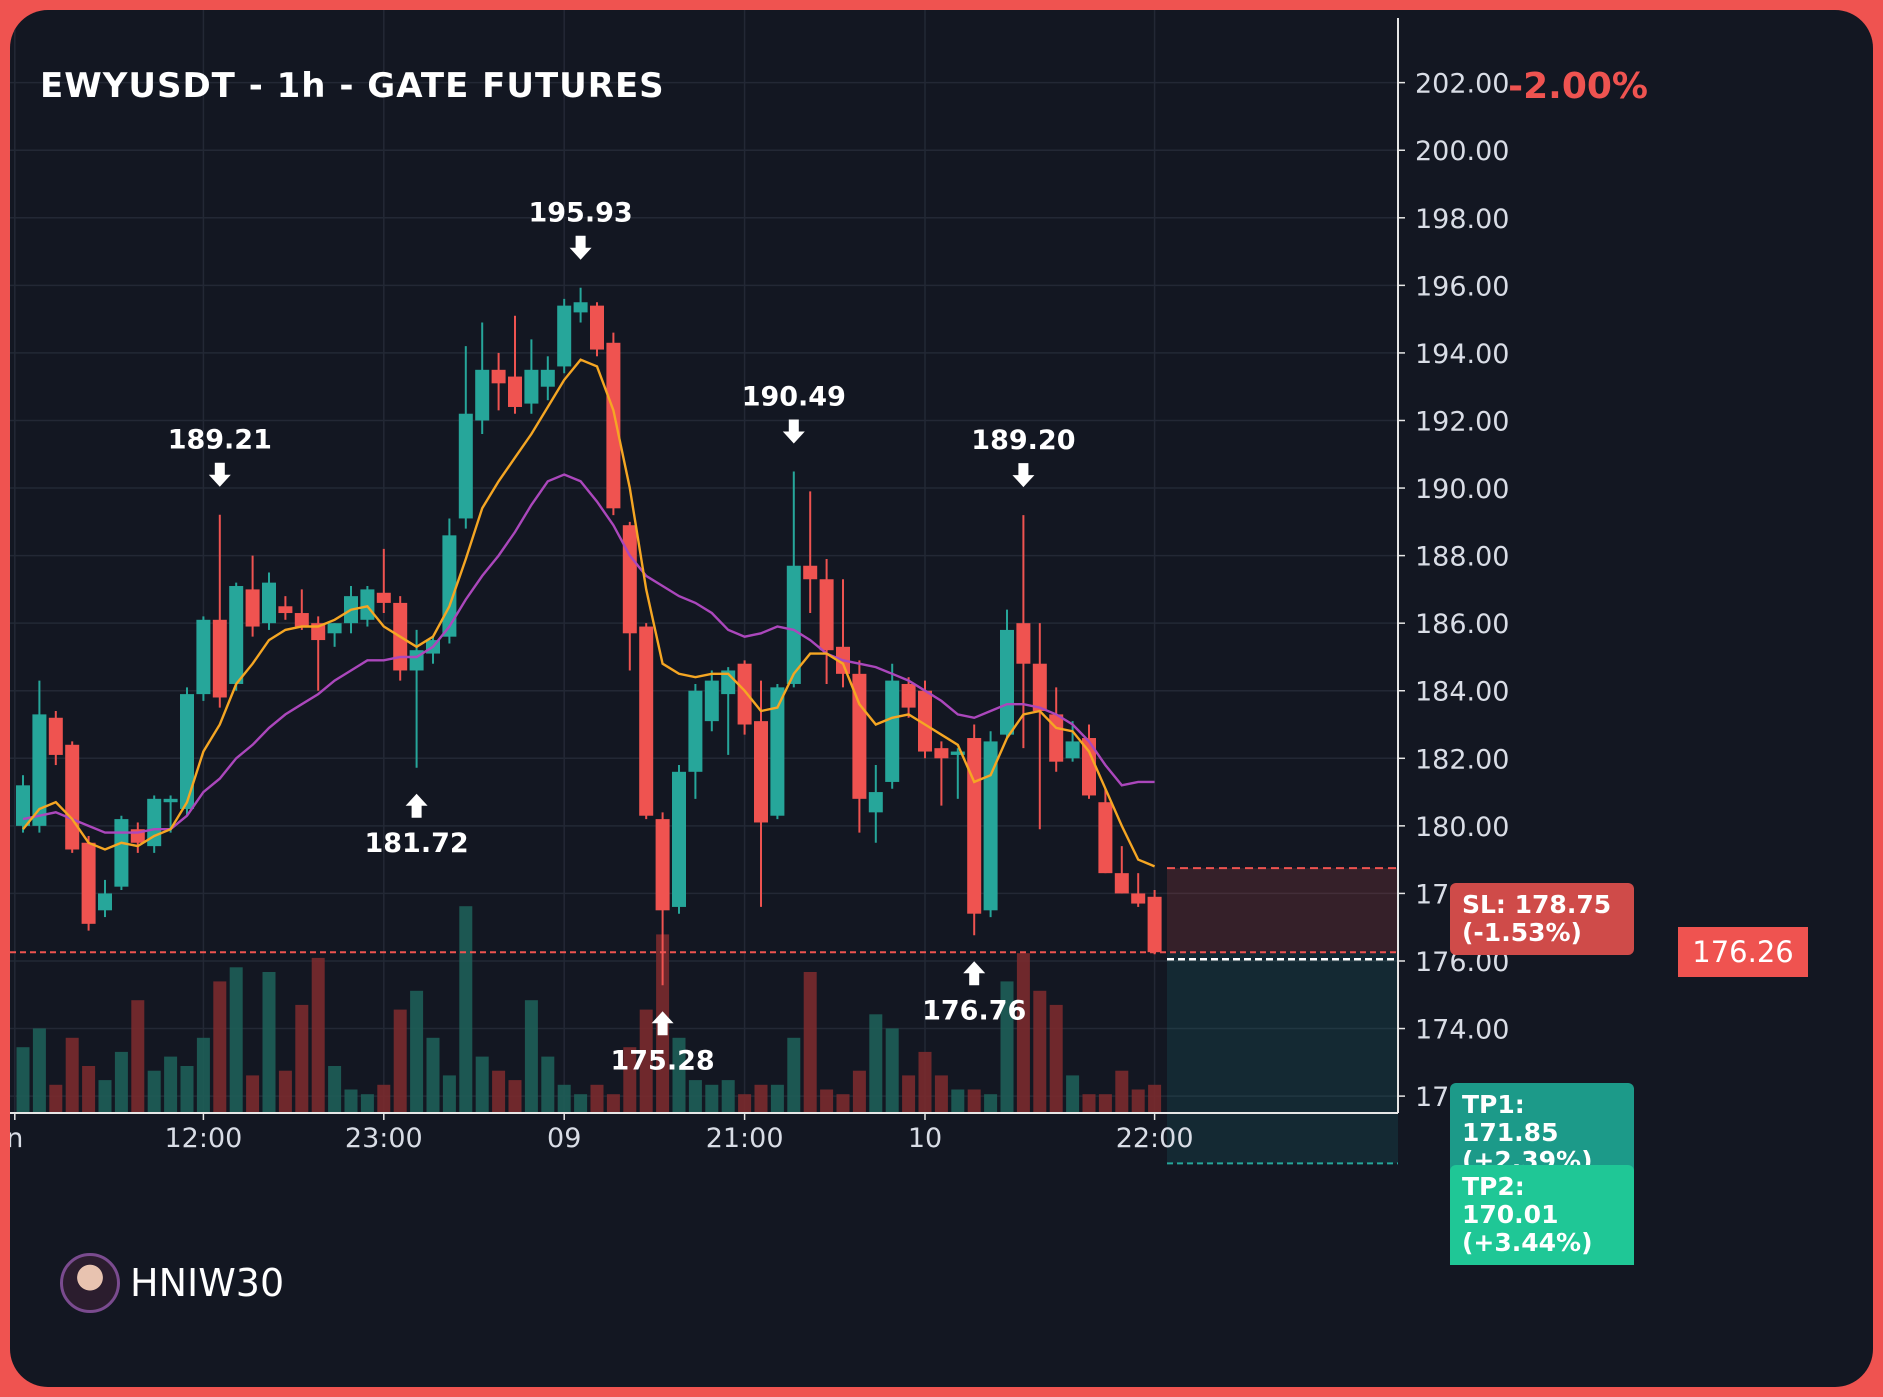 The height and width of the screenshot is (1397, 1883). What do you see at coordinates (220, 440) in the screenshot?
I see `high-label: 189.21` at bounding box center [220, 440].